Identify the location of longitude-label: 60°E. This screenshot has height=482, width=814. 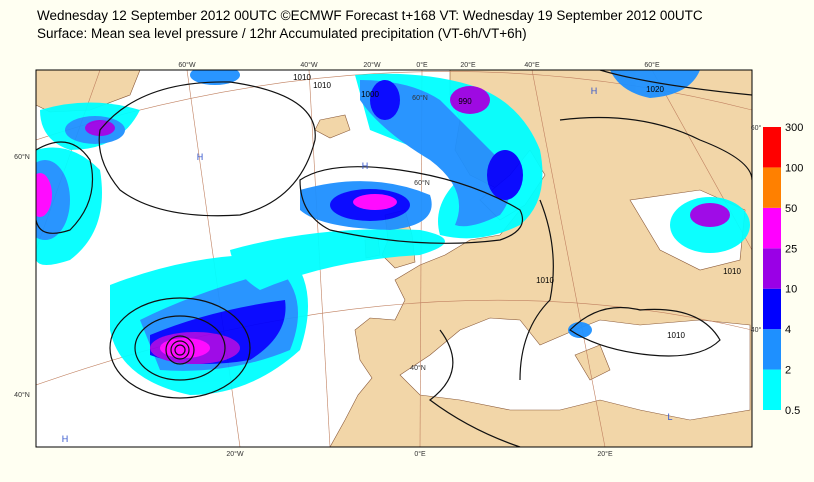
(652, 65).